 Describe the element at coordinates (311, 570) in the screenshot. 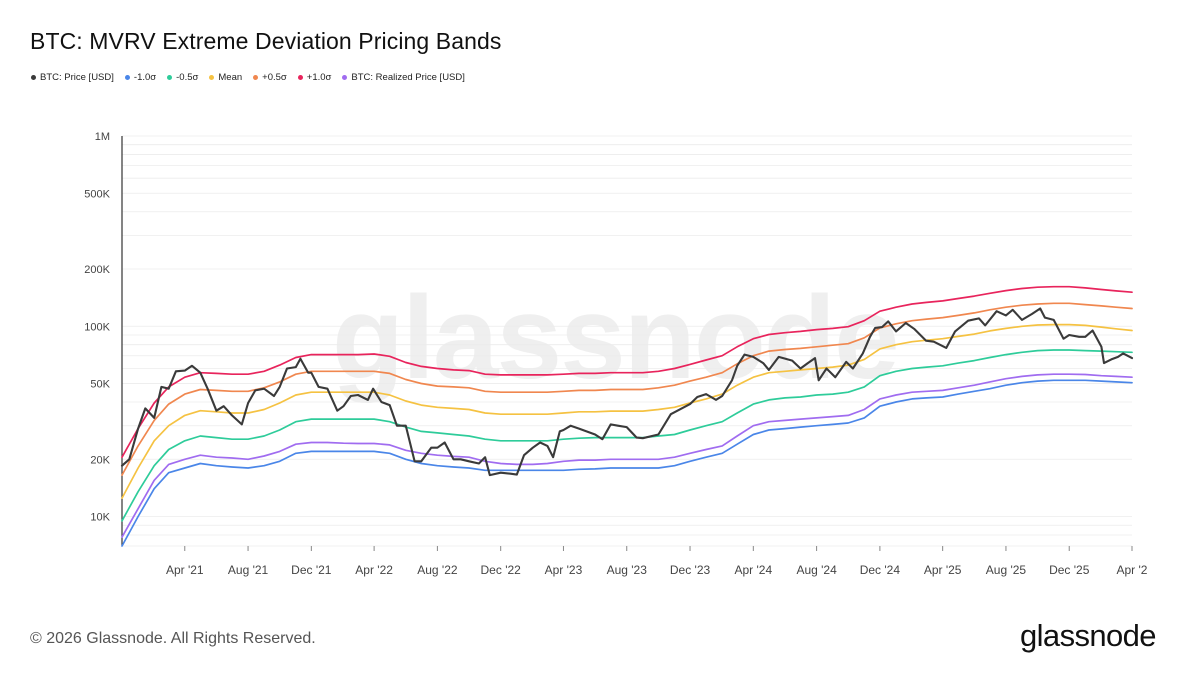

I see `x-tick-label: Dec '21` at that location.